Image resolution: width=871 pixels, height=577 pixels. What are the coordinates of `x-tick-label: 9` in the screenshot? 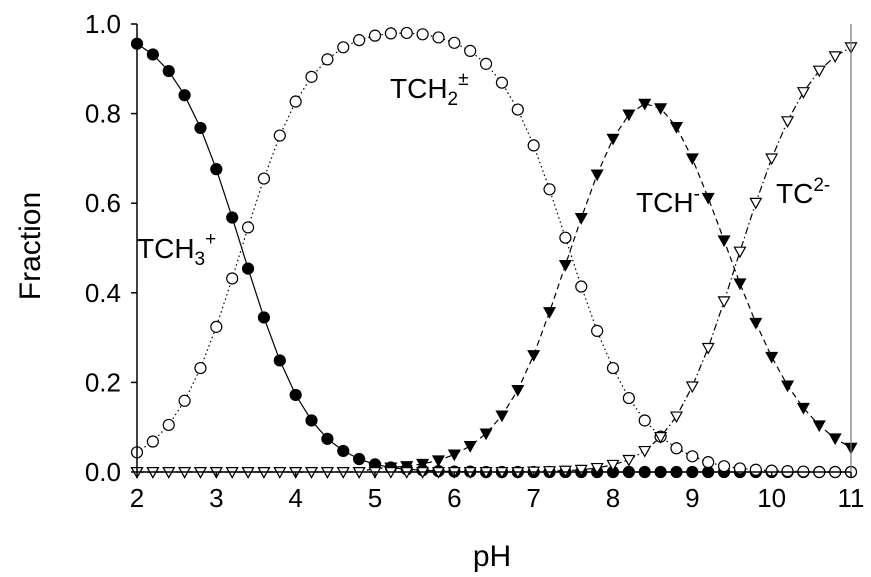 It's located at (692, 498).